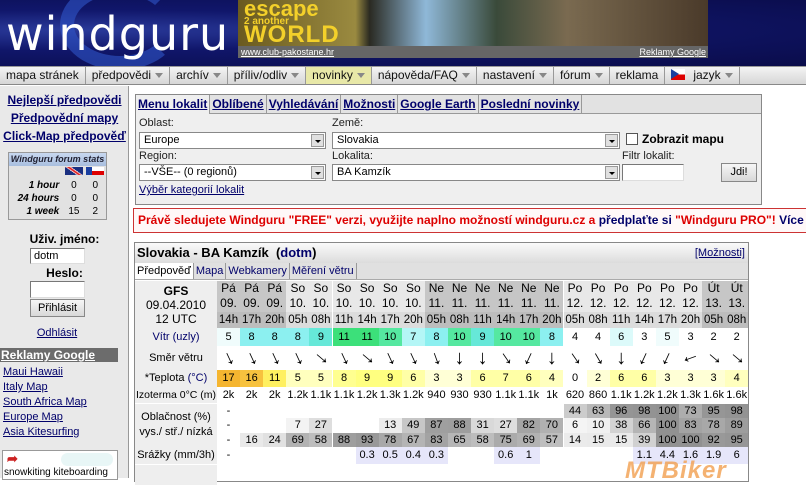 Image resolution: width=806 pixels, height=485 pixels. I want to click on cloud-mid-cell: 27, so click(321, 425).